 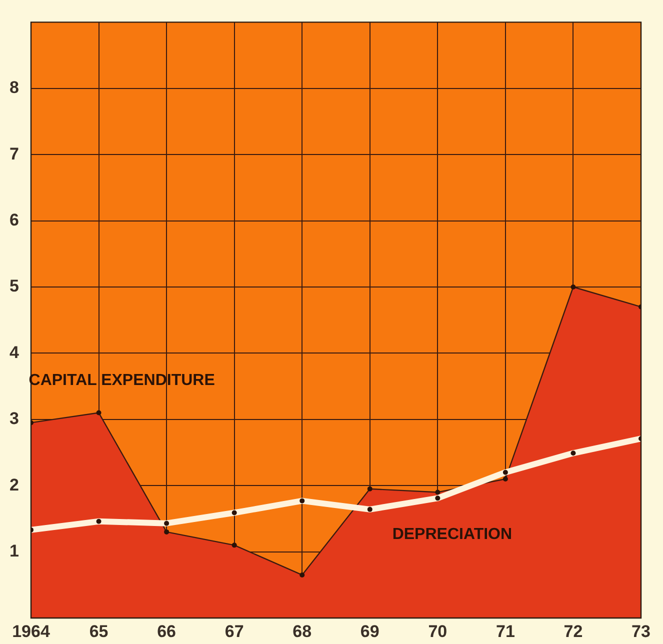 I want to click on y-tick-label: 3, so click(x=14, y=418).